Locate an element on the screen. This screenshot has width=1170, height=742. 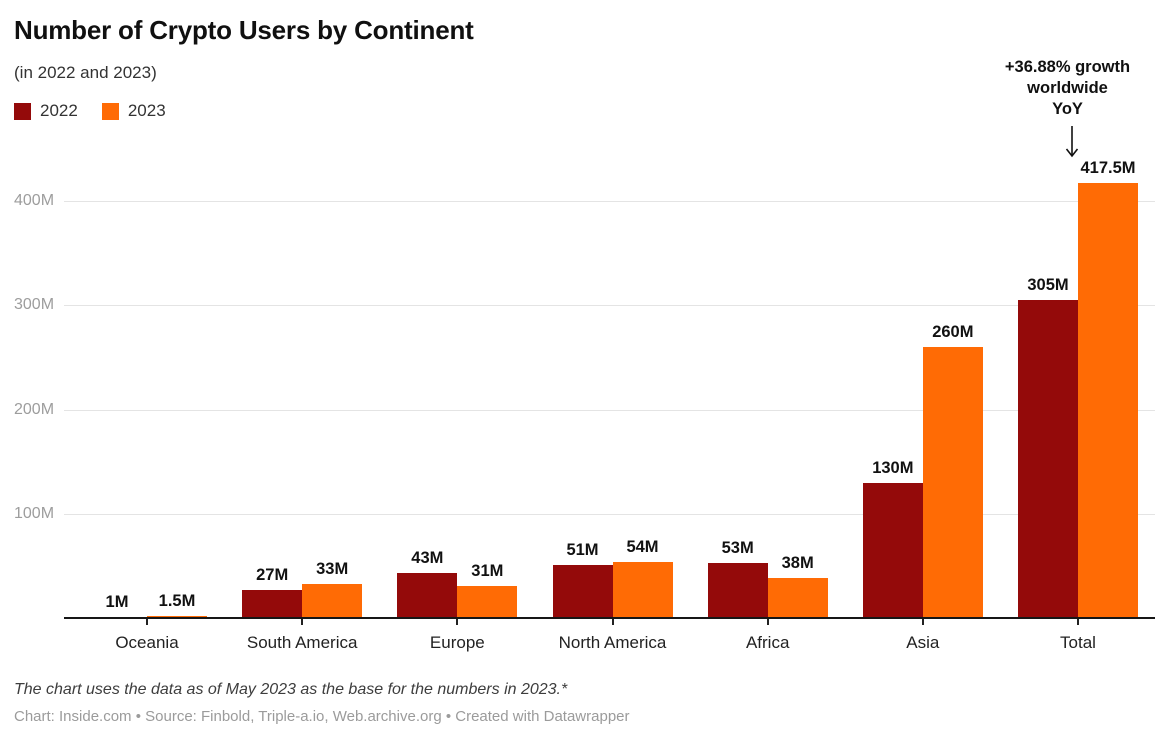
y-axis-label-100M: 100M is located at coordinates (34, 513).